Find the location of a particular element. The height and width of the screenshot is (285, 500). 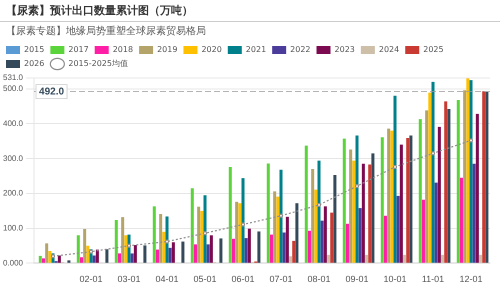

y-tick-label: 400.0 is located at coordinates (13, 123).